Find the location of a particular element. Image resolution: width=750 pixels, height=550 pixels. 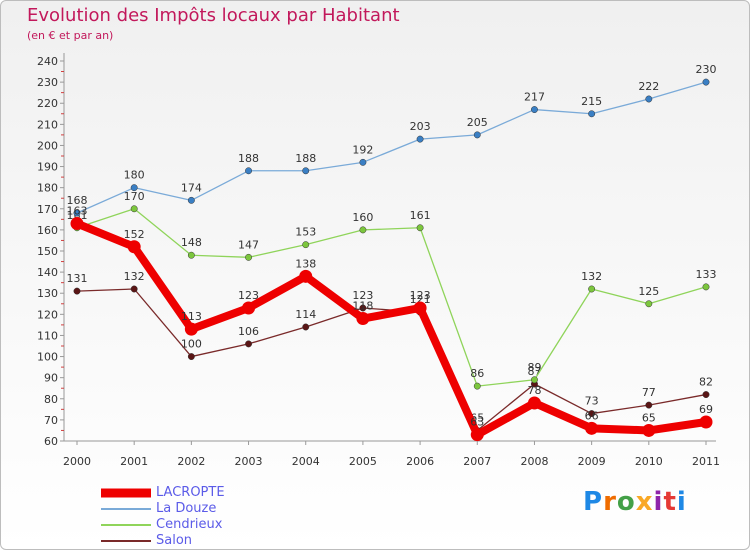

y-tick-label: 90 is located at coordinates (51, 378).